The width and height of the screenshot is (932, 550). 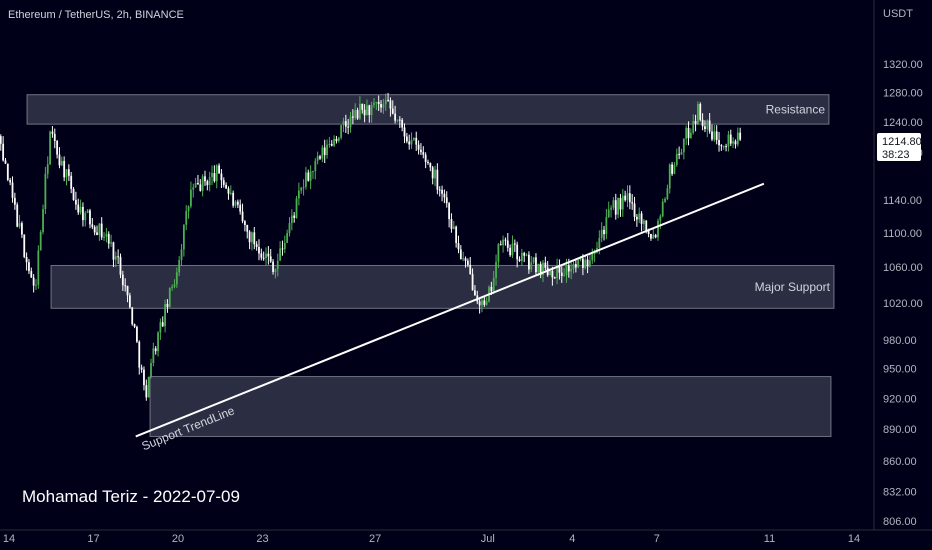 I want to click on symbol-title: Ethereum / TetherUS, 2h, BINANCE, so click(x=96, y=15).